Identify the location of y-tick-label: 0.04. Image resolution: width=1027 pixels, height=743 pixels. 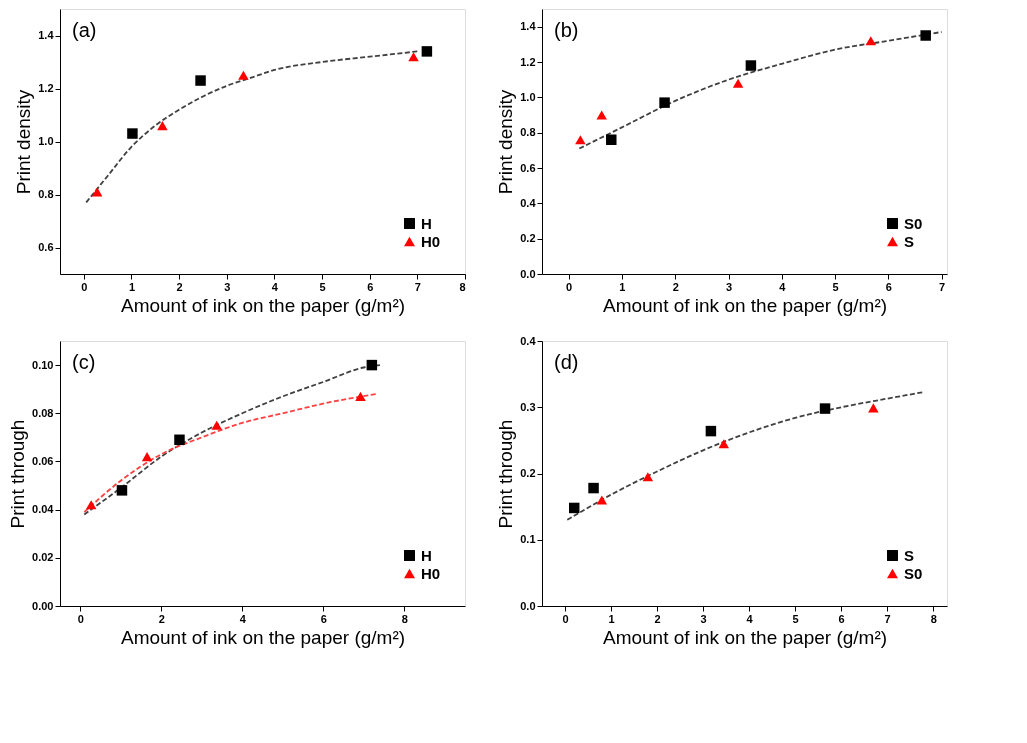
(43, 509).